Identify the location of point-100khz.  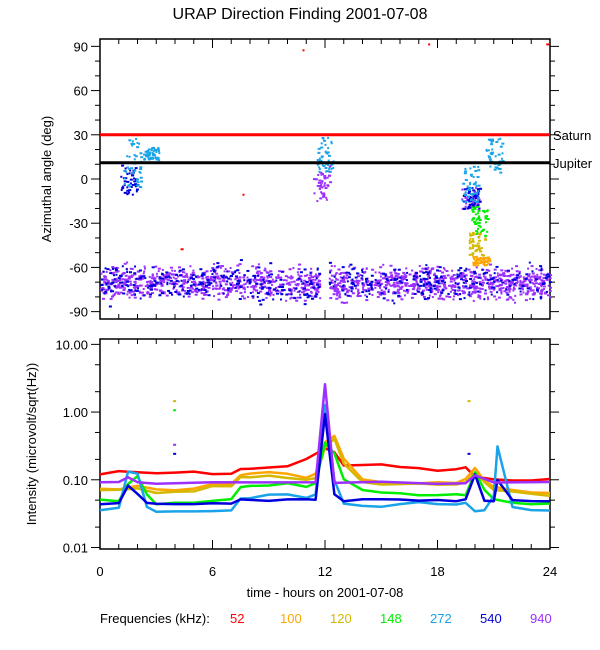
(483, 257).